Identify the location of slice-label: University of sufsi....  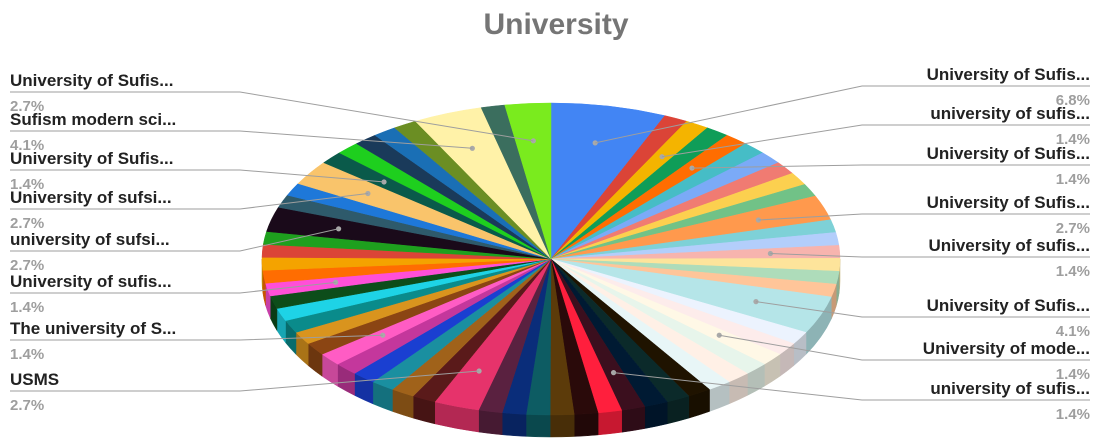
(91, 197).